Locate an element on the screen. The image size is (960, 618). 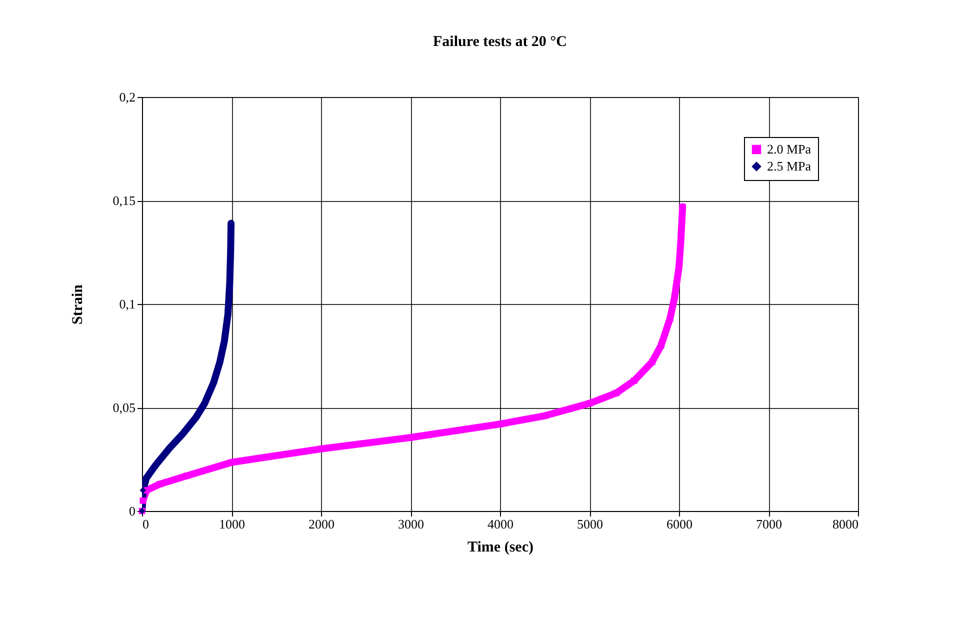
legend-label: 2.5 MPa is located at coordinates (789, 166).